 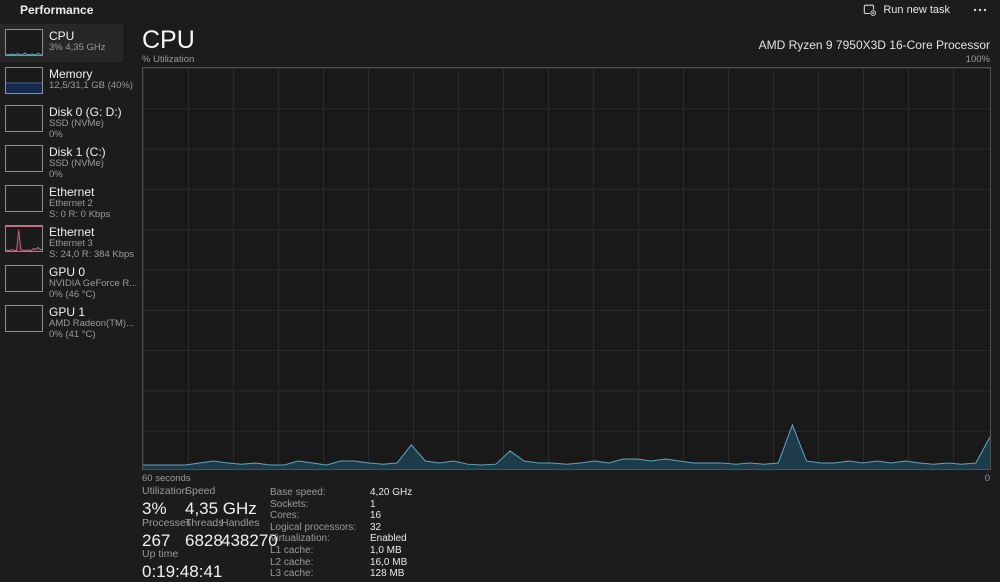 I want to click on item-title: GPU 1, so click(x=67, y=312).